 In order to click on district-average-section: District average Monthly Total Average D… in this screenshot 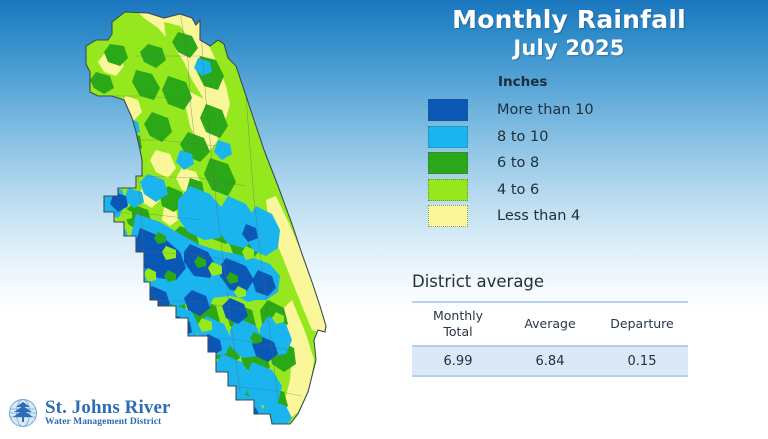, I will do `click(557, 324)`.